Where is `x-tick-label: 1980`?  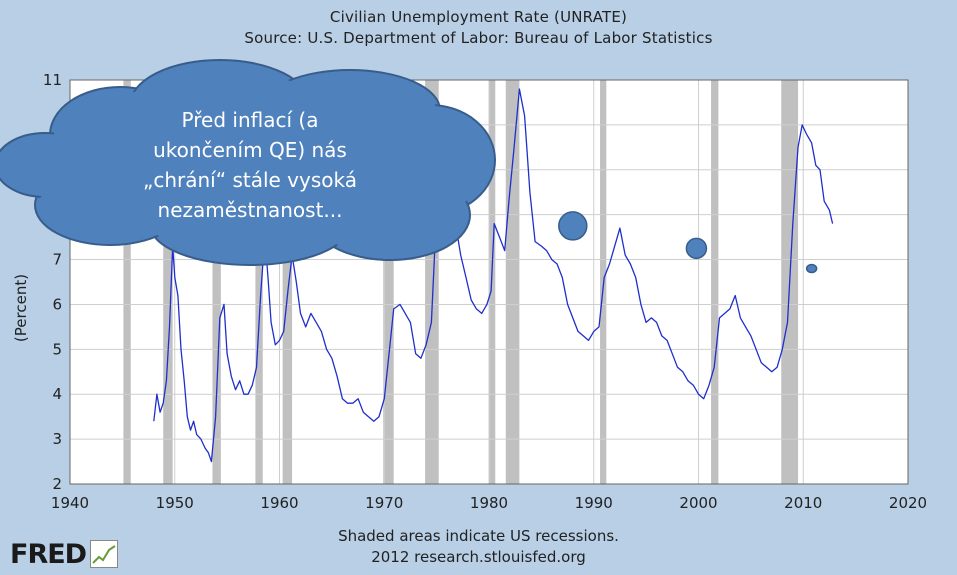
x-tick-label: 1980 is located at coordinates (489, 503).